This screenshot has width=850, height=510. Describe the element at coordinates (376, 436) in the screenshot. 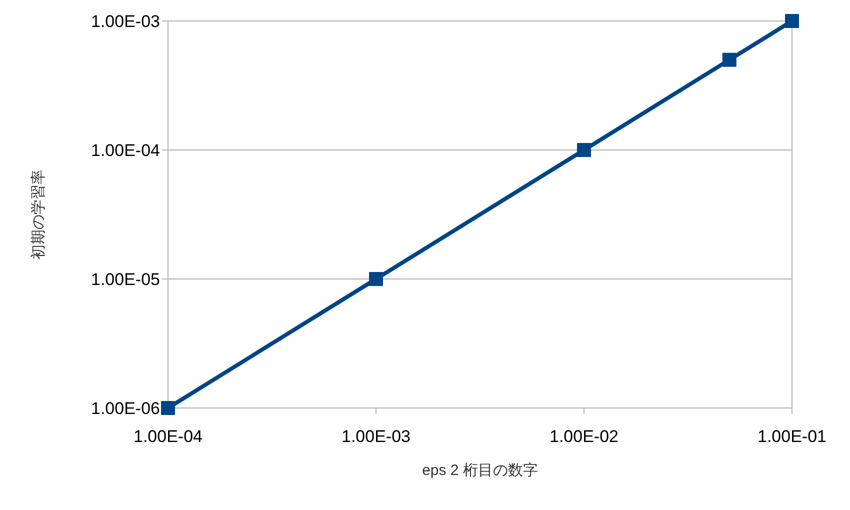

I see `x-tick-label: 1.00E-03` at that location.